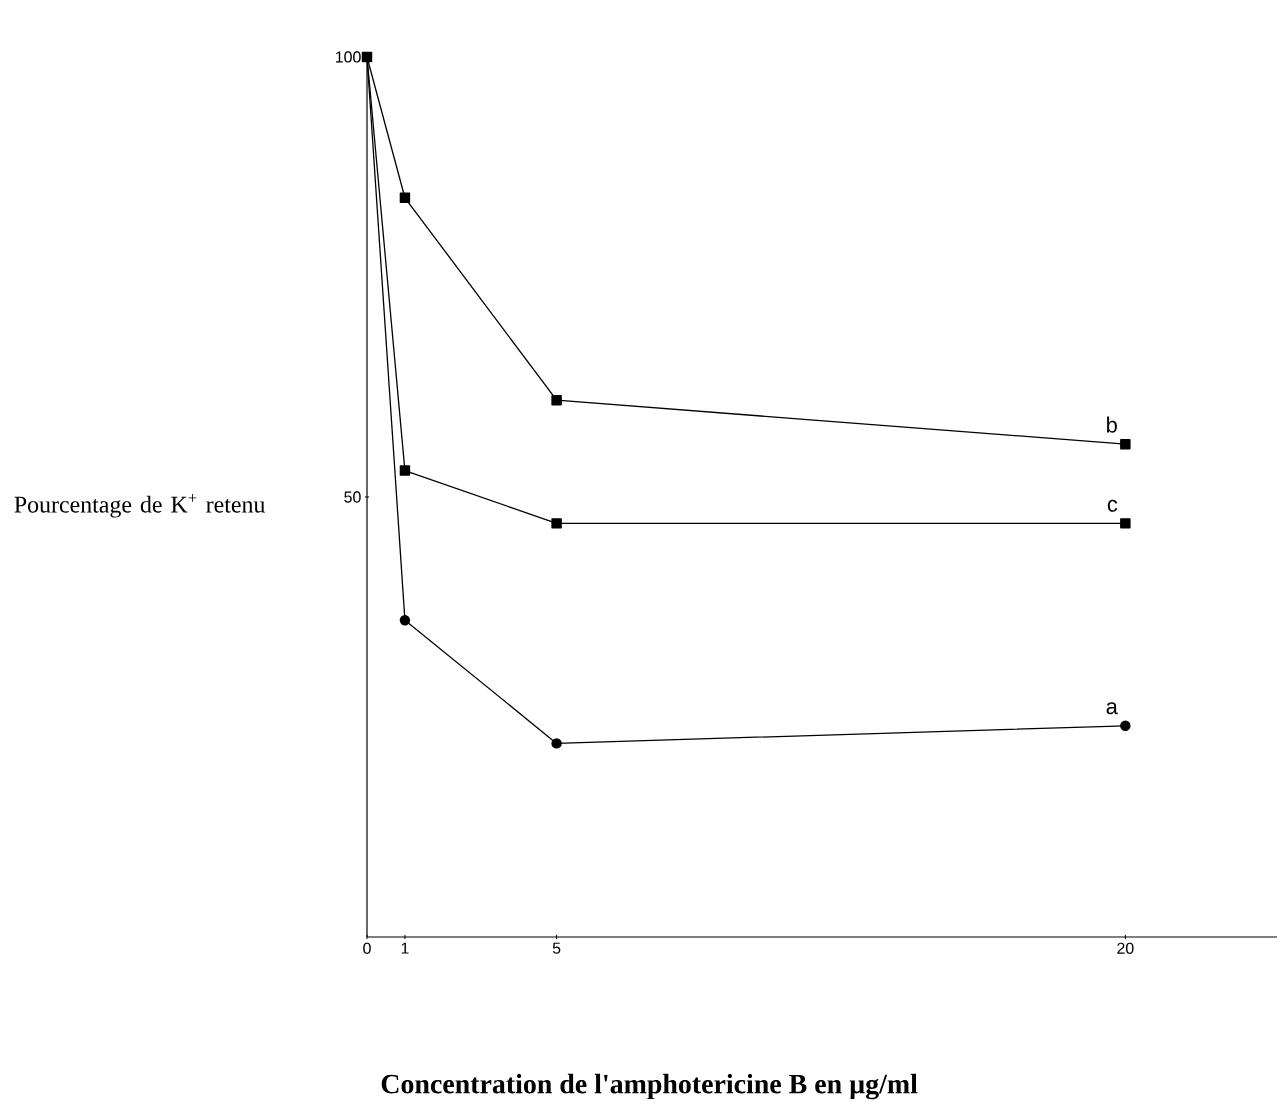 The width and height of the screenshot is (1281, 1111). Describe the element at coordinates (405, 948) in the screenshot. I see `x-tick-label: 1` at that location.